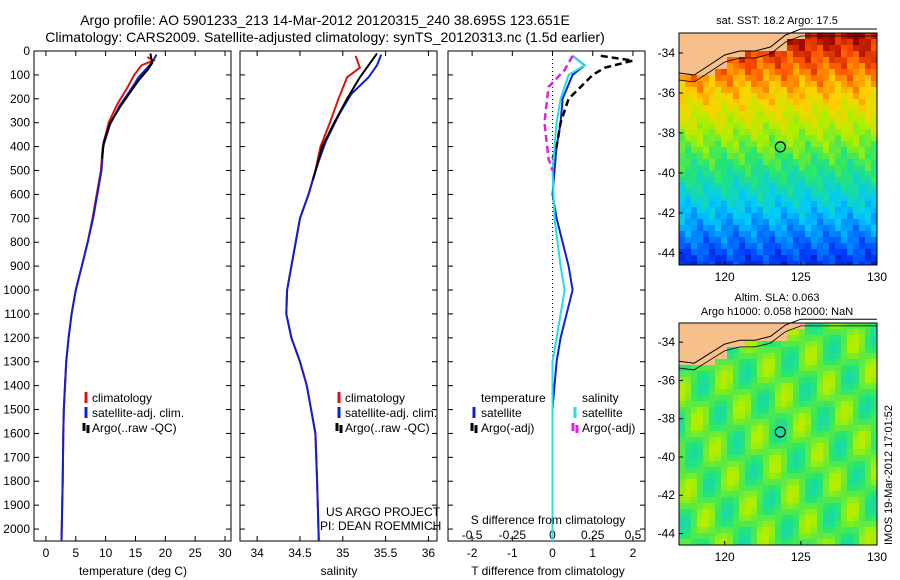  I want to click on legend-label-sat: satellite-adj. clim., so click(391, 413).